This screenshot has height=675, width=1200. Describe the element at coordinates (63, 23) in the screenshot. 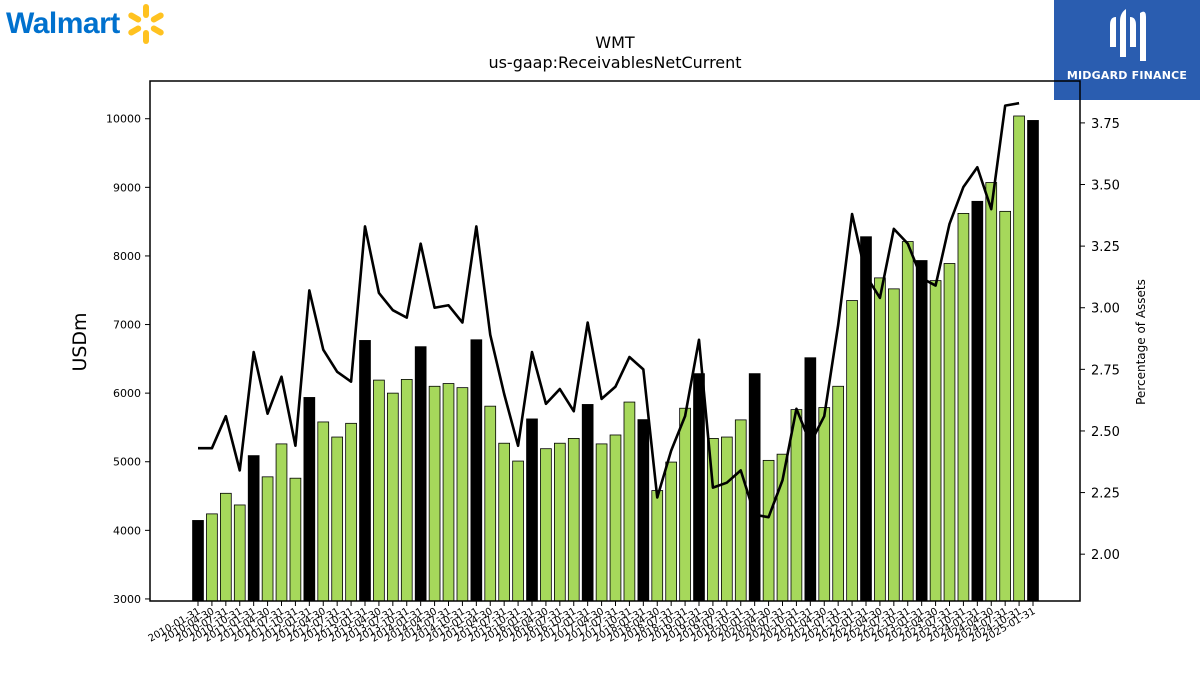

I see `walmart-wordmark: Walmart` at that location.